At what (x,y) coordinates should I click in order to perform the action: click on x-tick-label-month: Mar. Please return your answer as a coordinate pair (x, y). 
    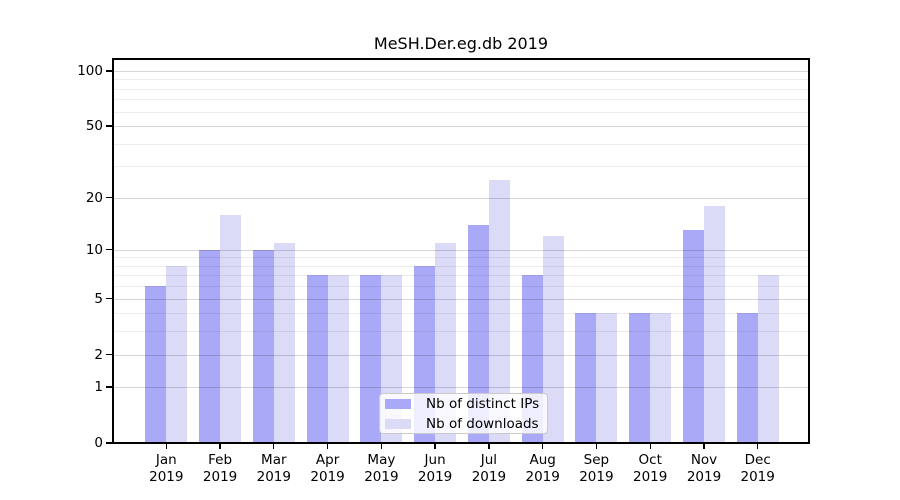
    Looking at the image, I should click on (274, 459).